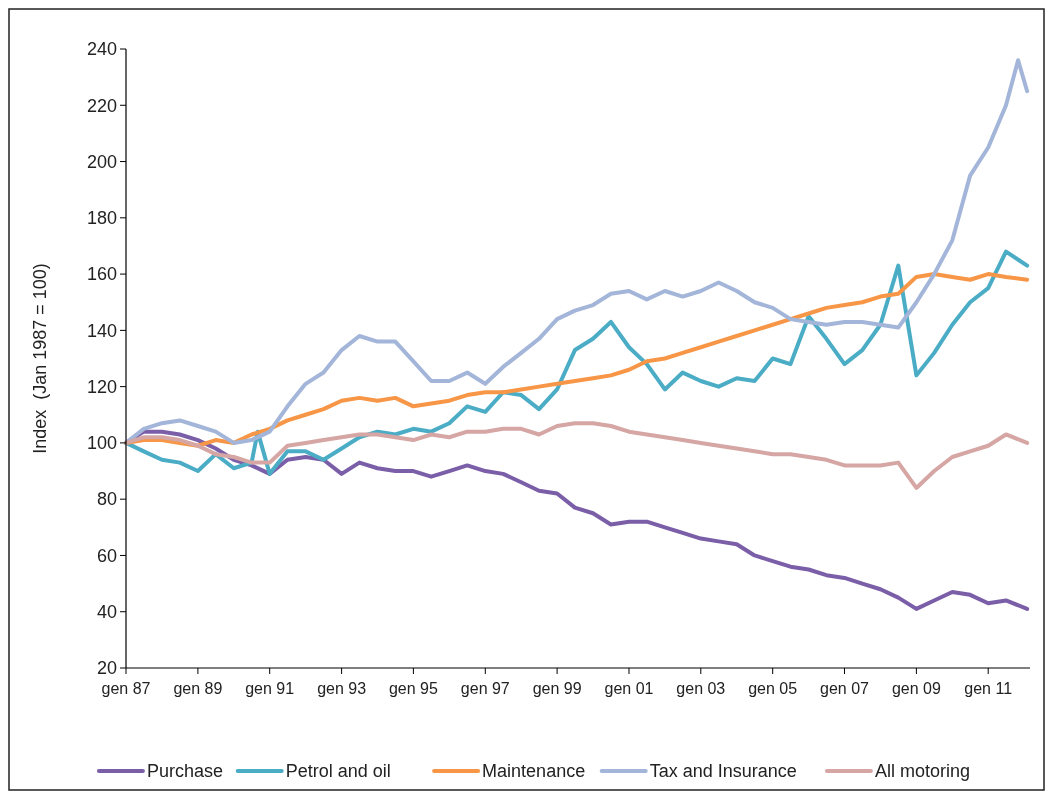 The height and width of the screenshot is (799, 1053). Describe the element at coordinates (270, 688) in the screenshot. I see `x-tick-label: gen 91` at that location.